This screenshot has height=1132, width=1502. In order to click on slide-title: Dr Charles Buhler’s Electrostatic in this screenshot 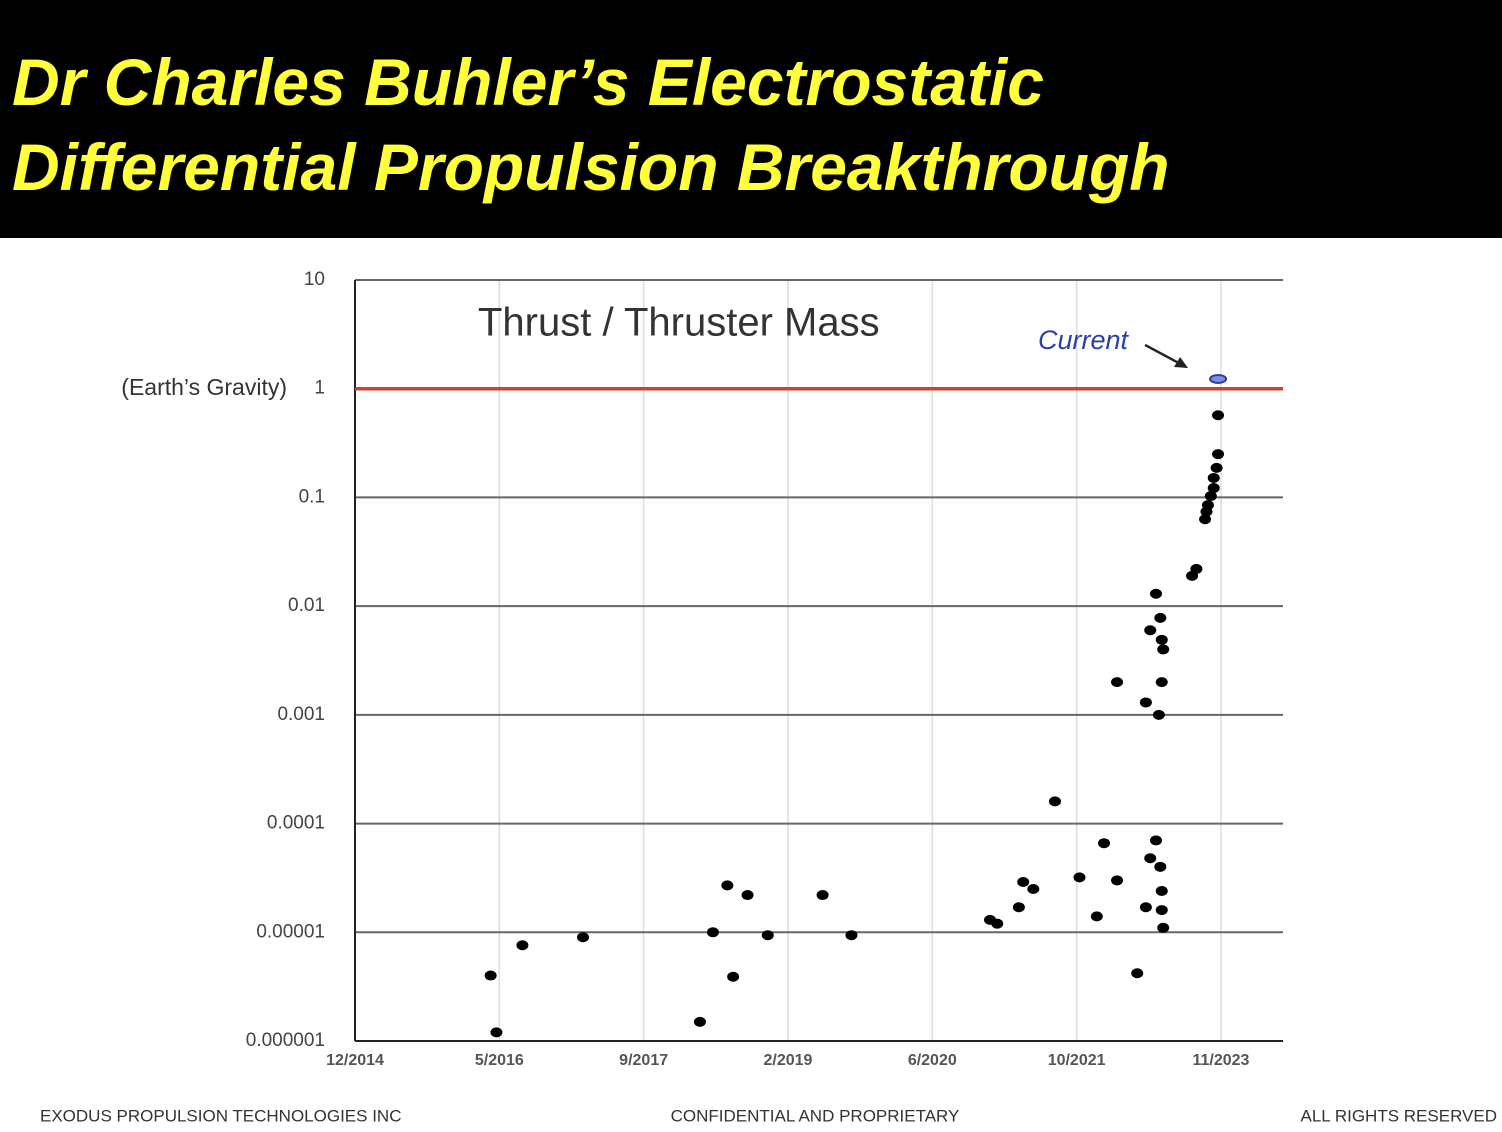, I will do `click(528, 82)`.